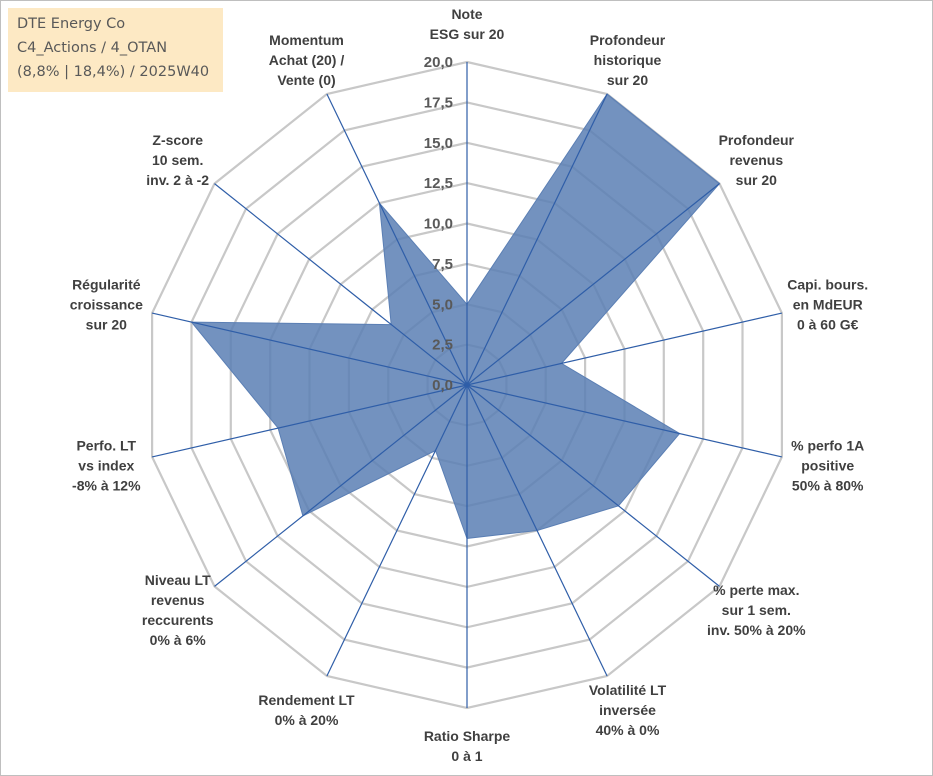 This screenshot has width=933, height=776. What do you see at coordinates (113, 72) in the screenshot?
I see `period-label: (8,8% | 18,4%) / 2025W40` at bounding box center [113, 72].